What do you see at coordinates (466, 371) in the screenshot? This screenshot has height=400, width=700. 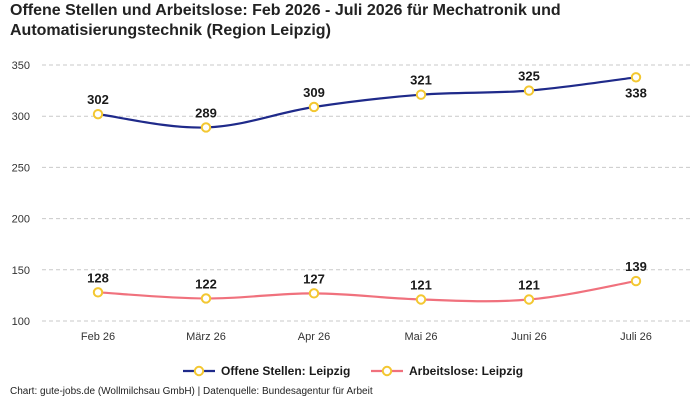 I see `legend-label: Arbeitslose: Leipzig` at bounding box center [466, 371].